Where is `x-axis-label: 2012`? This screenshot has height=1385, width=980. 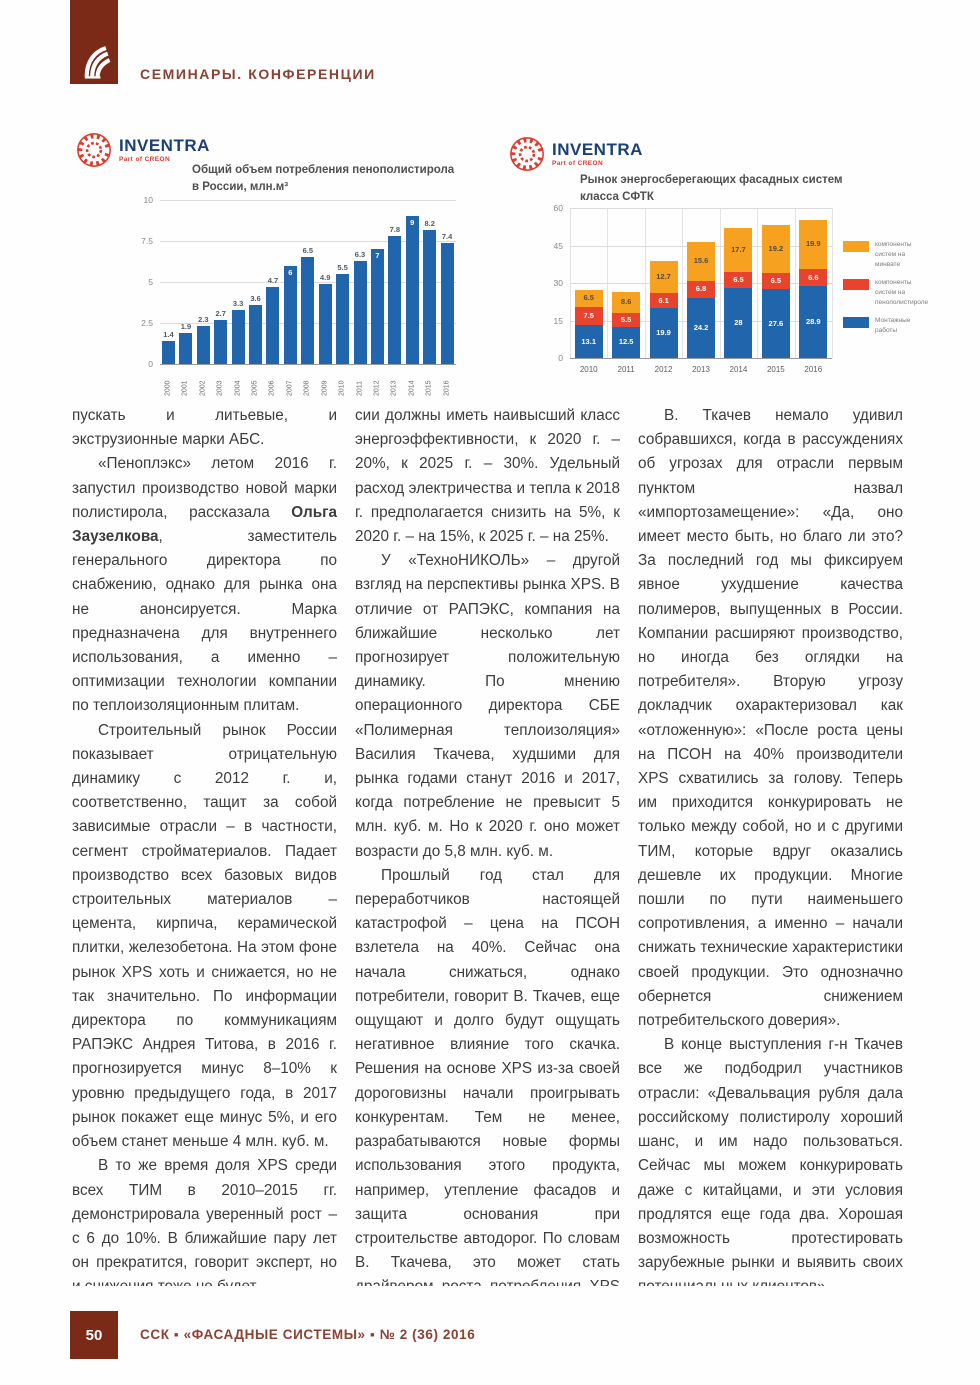
x-axis-label: 2012 is located at coordinates (377, 388).